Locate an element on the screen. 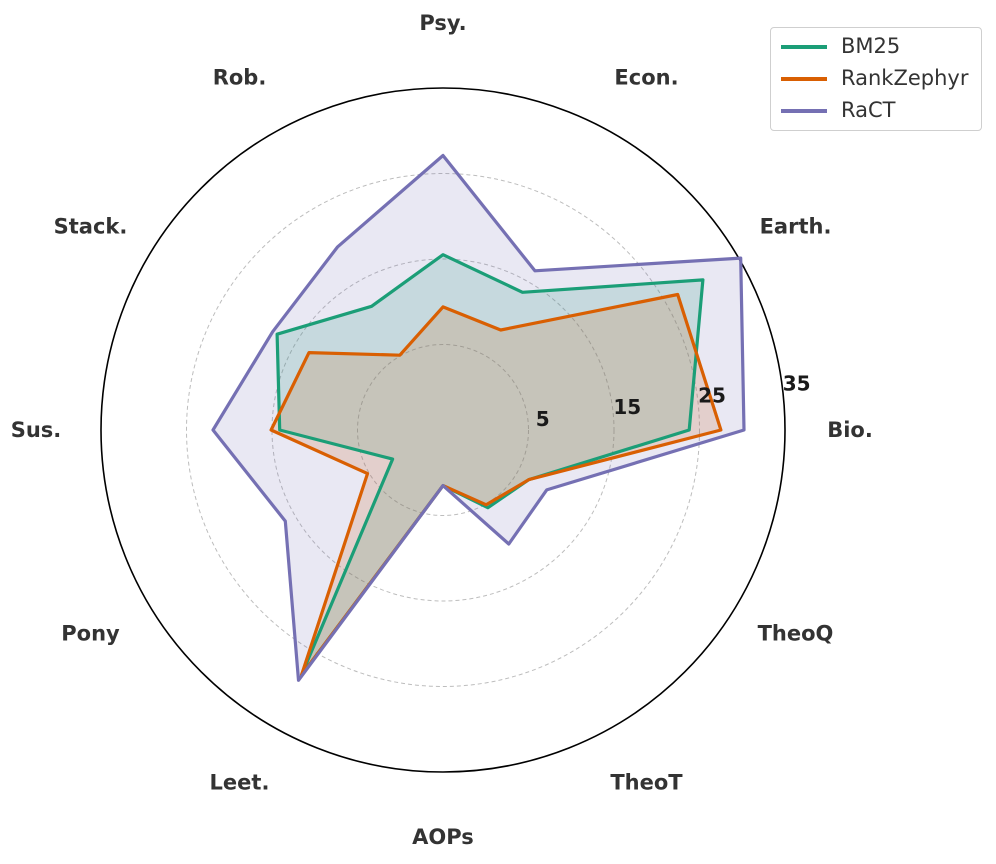 This screenshot has width=996, height=864. legend: BM25 RankZephyr RaCT is located at coordinates (876, 79).